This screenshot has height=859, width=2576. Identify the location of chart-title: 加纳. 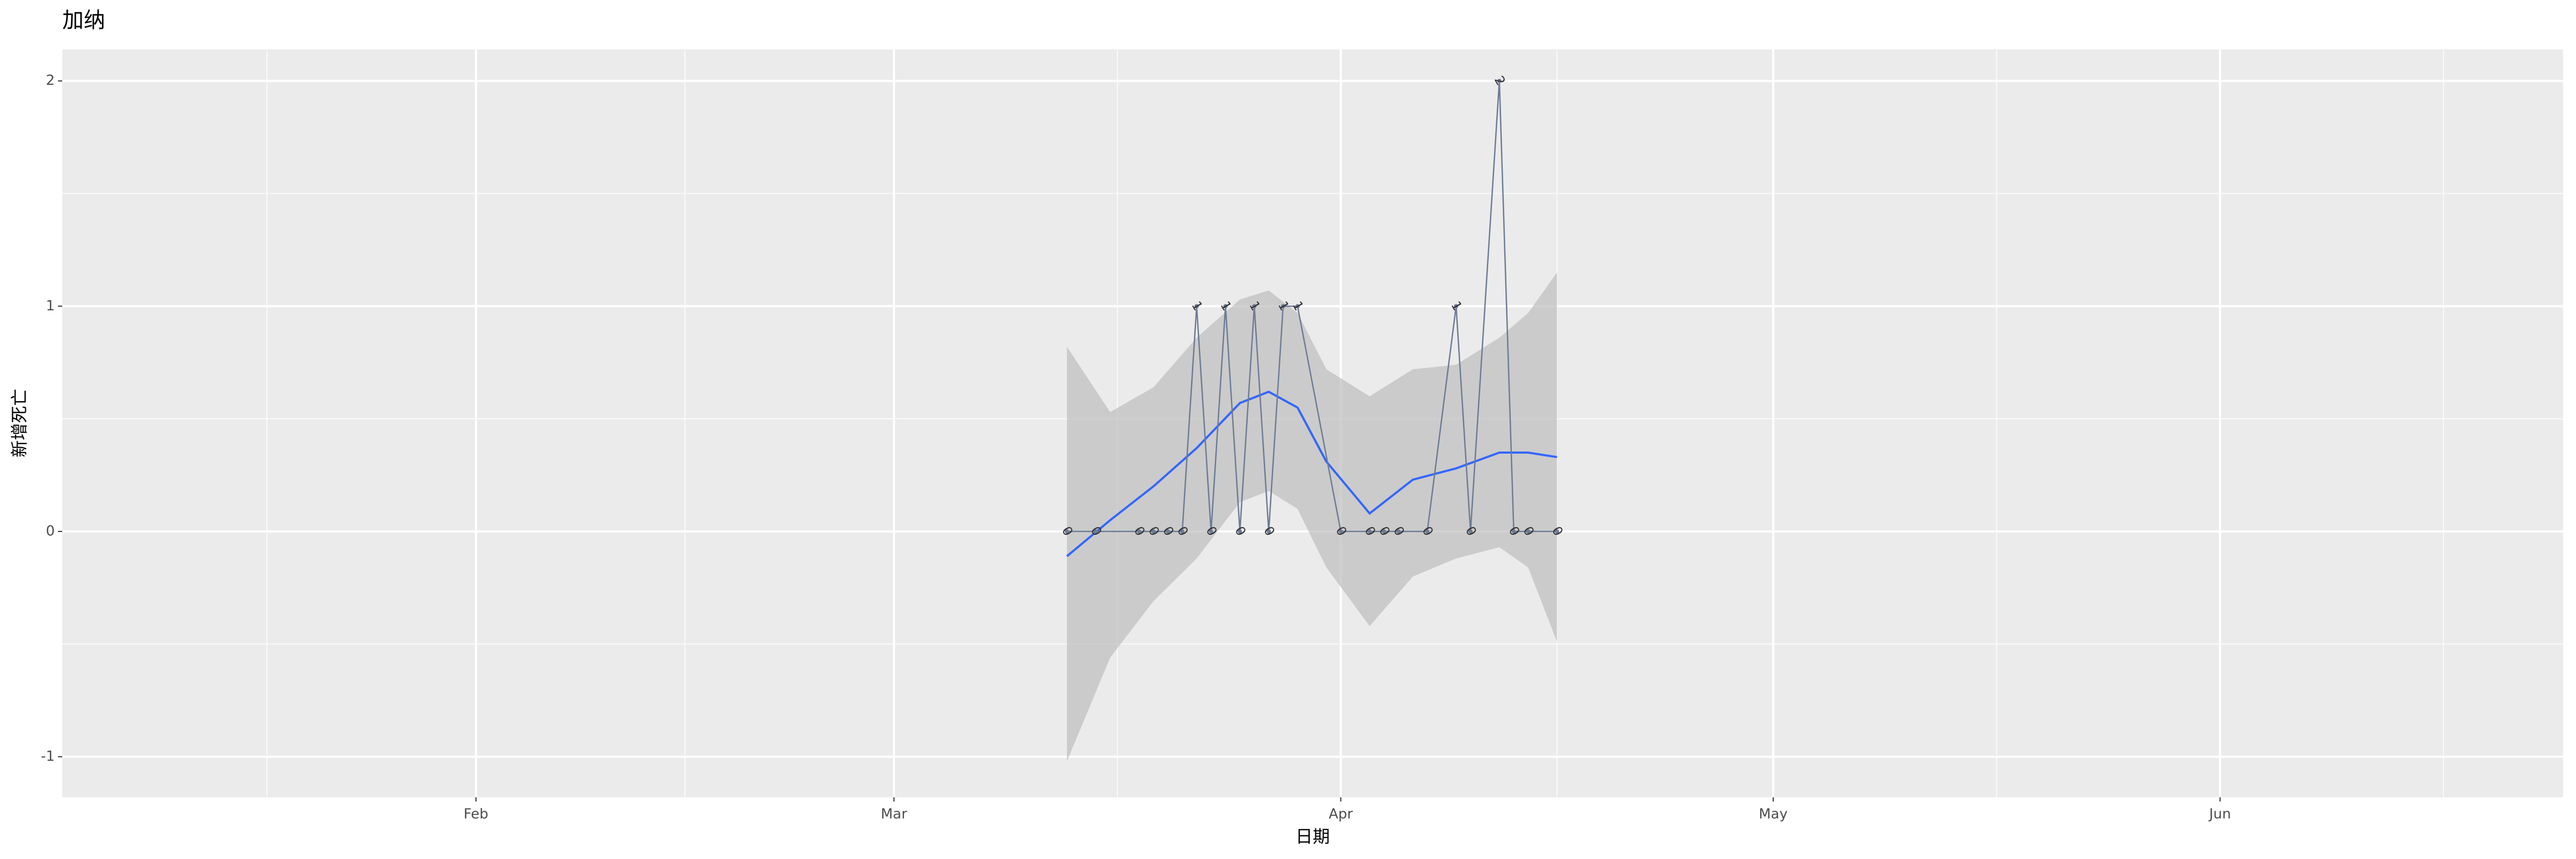
(83, 20).